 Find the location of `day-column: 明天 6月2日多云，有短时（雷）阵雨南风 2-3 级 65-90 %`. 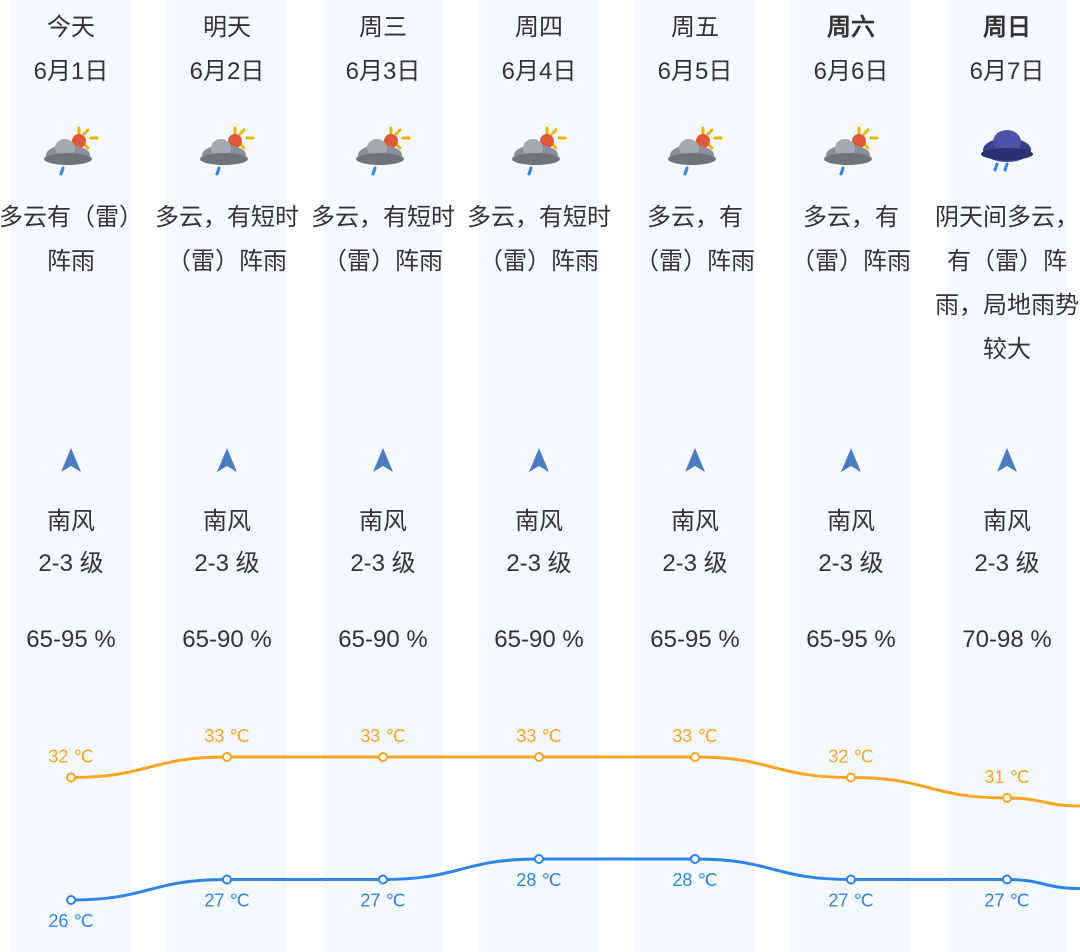

day-column: 明天 6月2日多云，有短时（雷）阵雨南风 2-3 级 65-90 % is located at coordinates (227, 476).